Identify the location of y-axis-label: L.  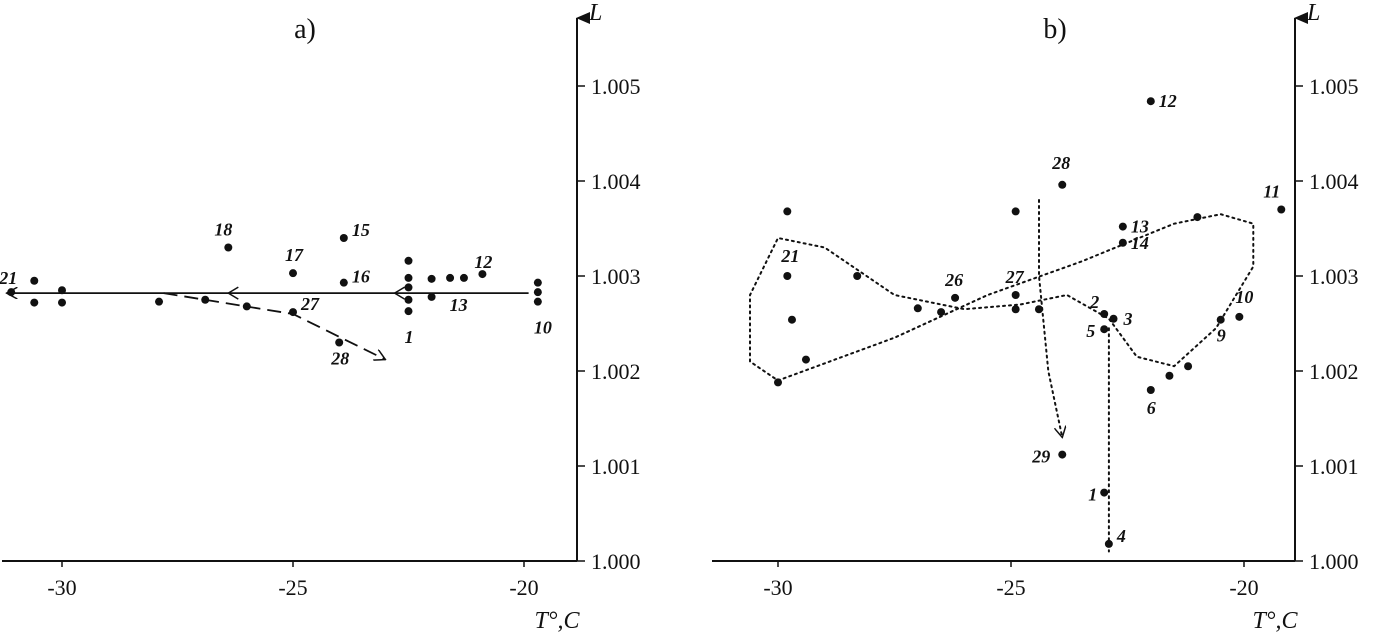
(1313, 13).